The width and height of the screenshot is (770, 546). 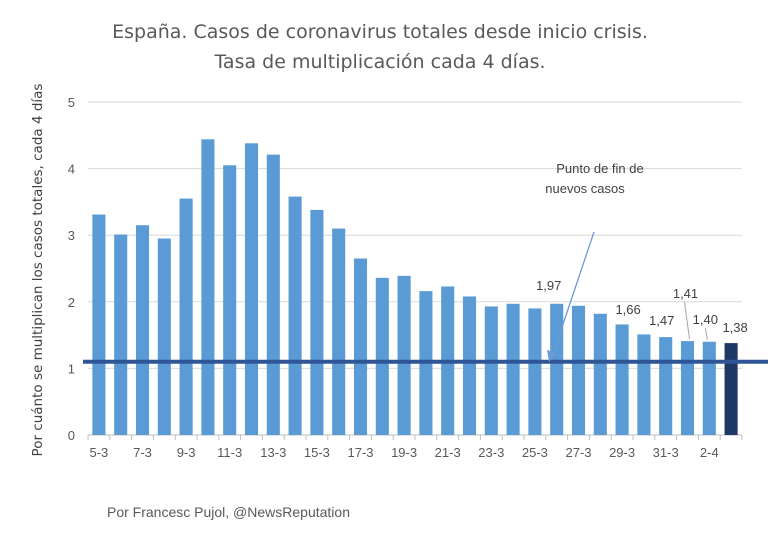 What do you see at coordinates (734, 327) in the screenshot?
I see `data-label: 1,38` at bounding box center [734, 327].